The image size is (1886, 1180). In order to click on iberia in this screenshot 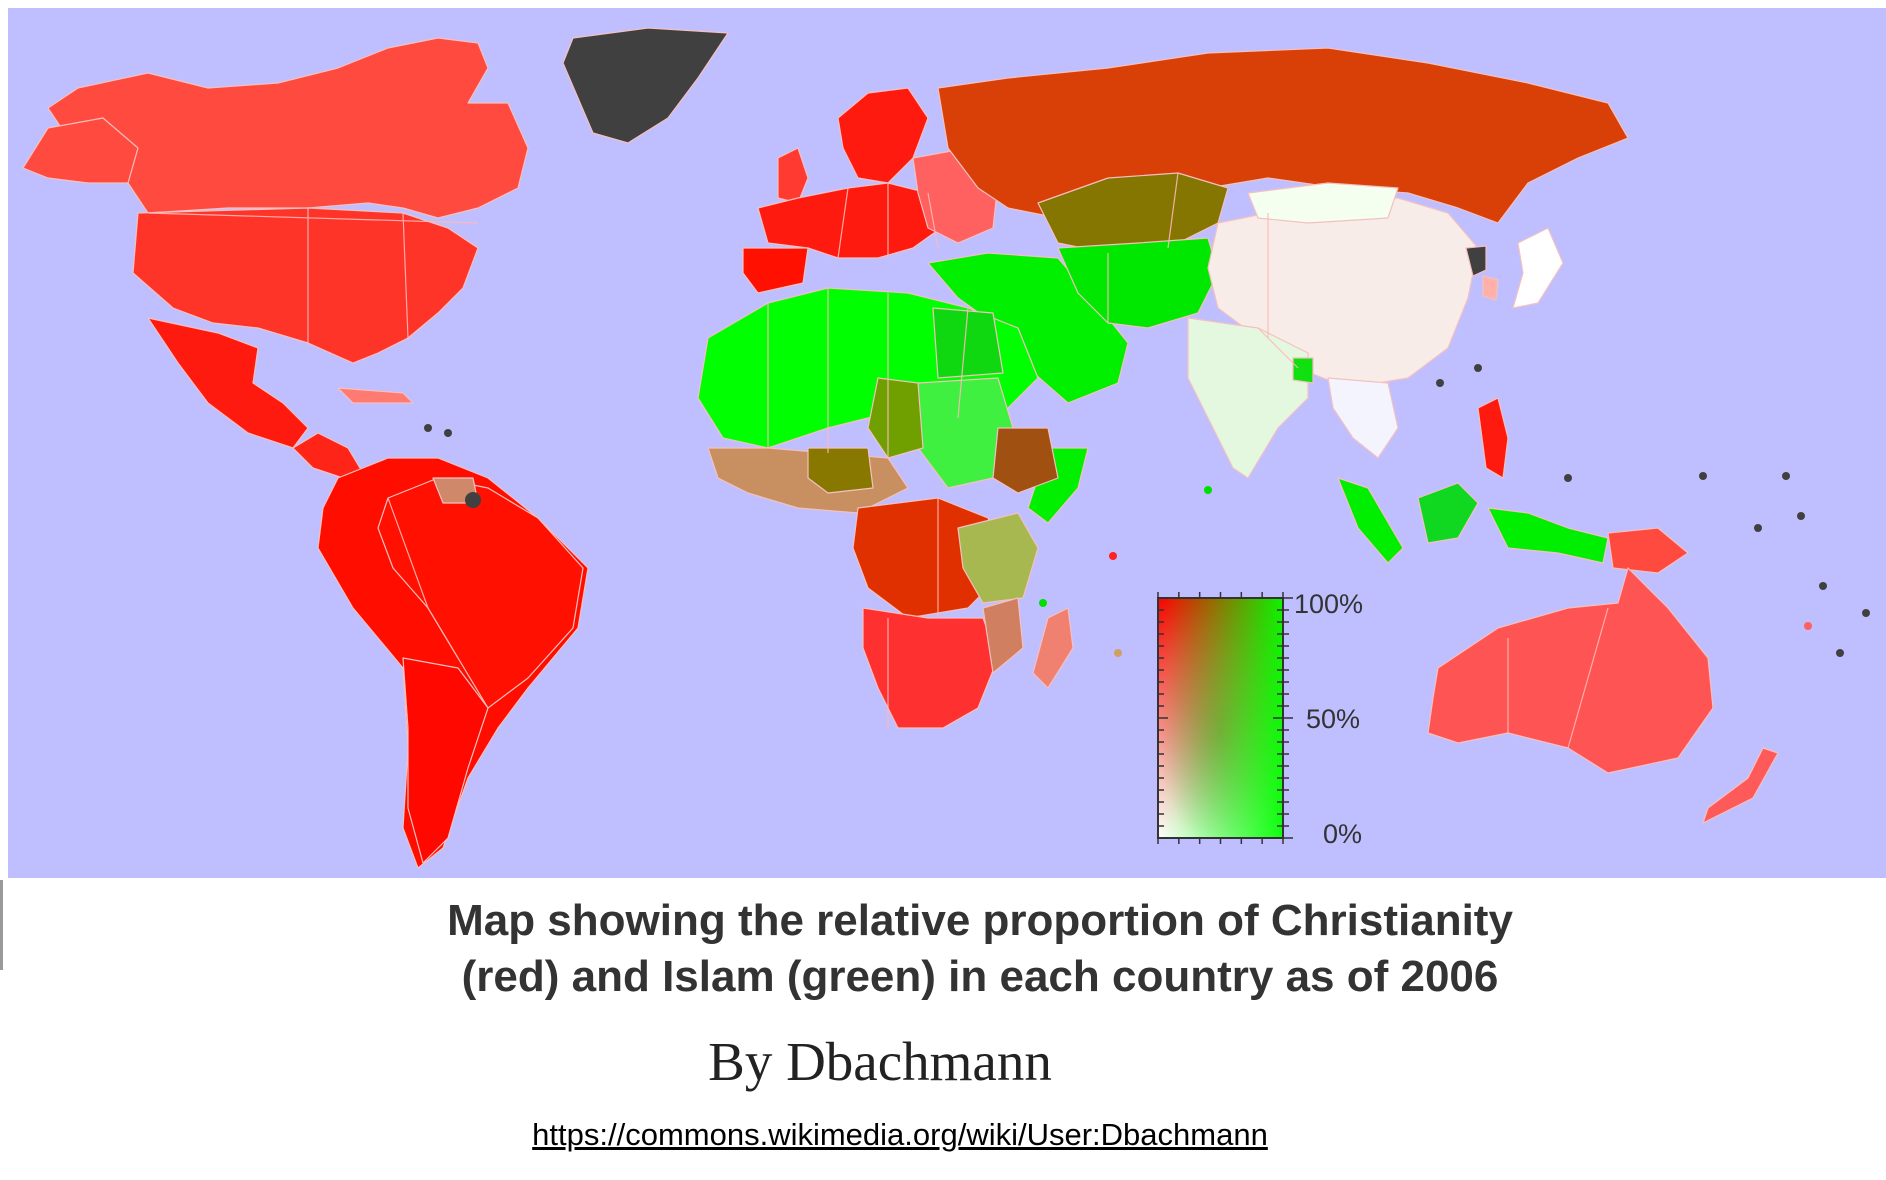, I will do `click(775, 270)`.